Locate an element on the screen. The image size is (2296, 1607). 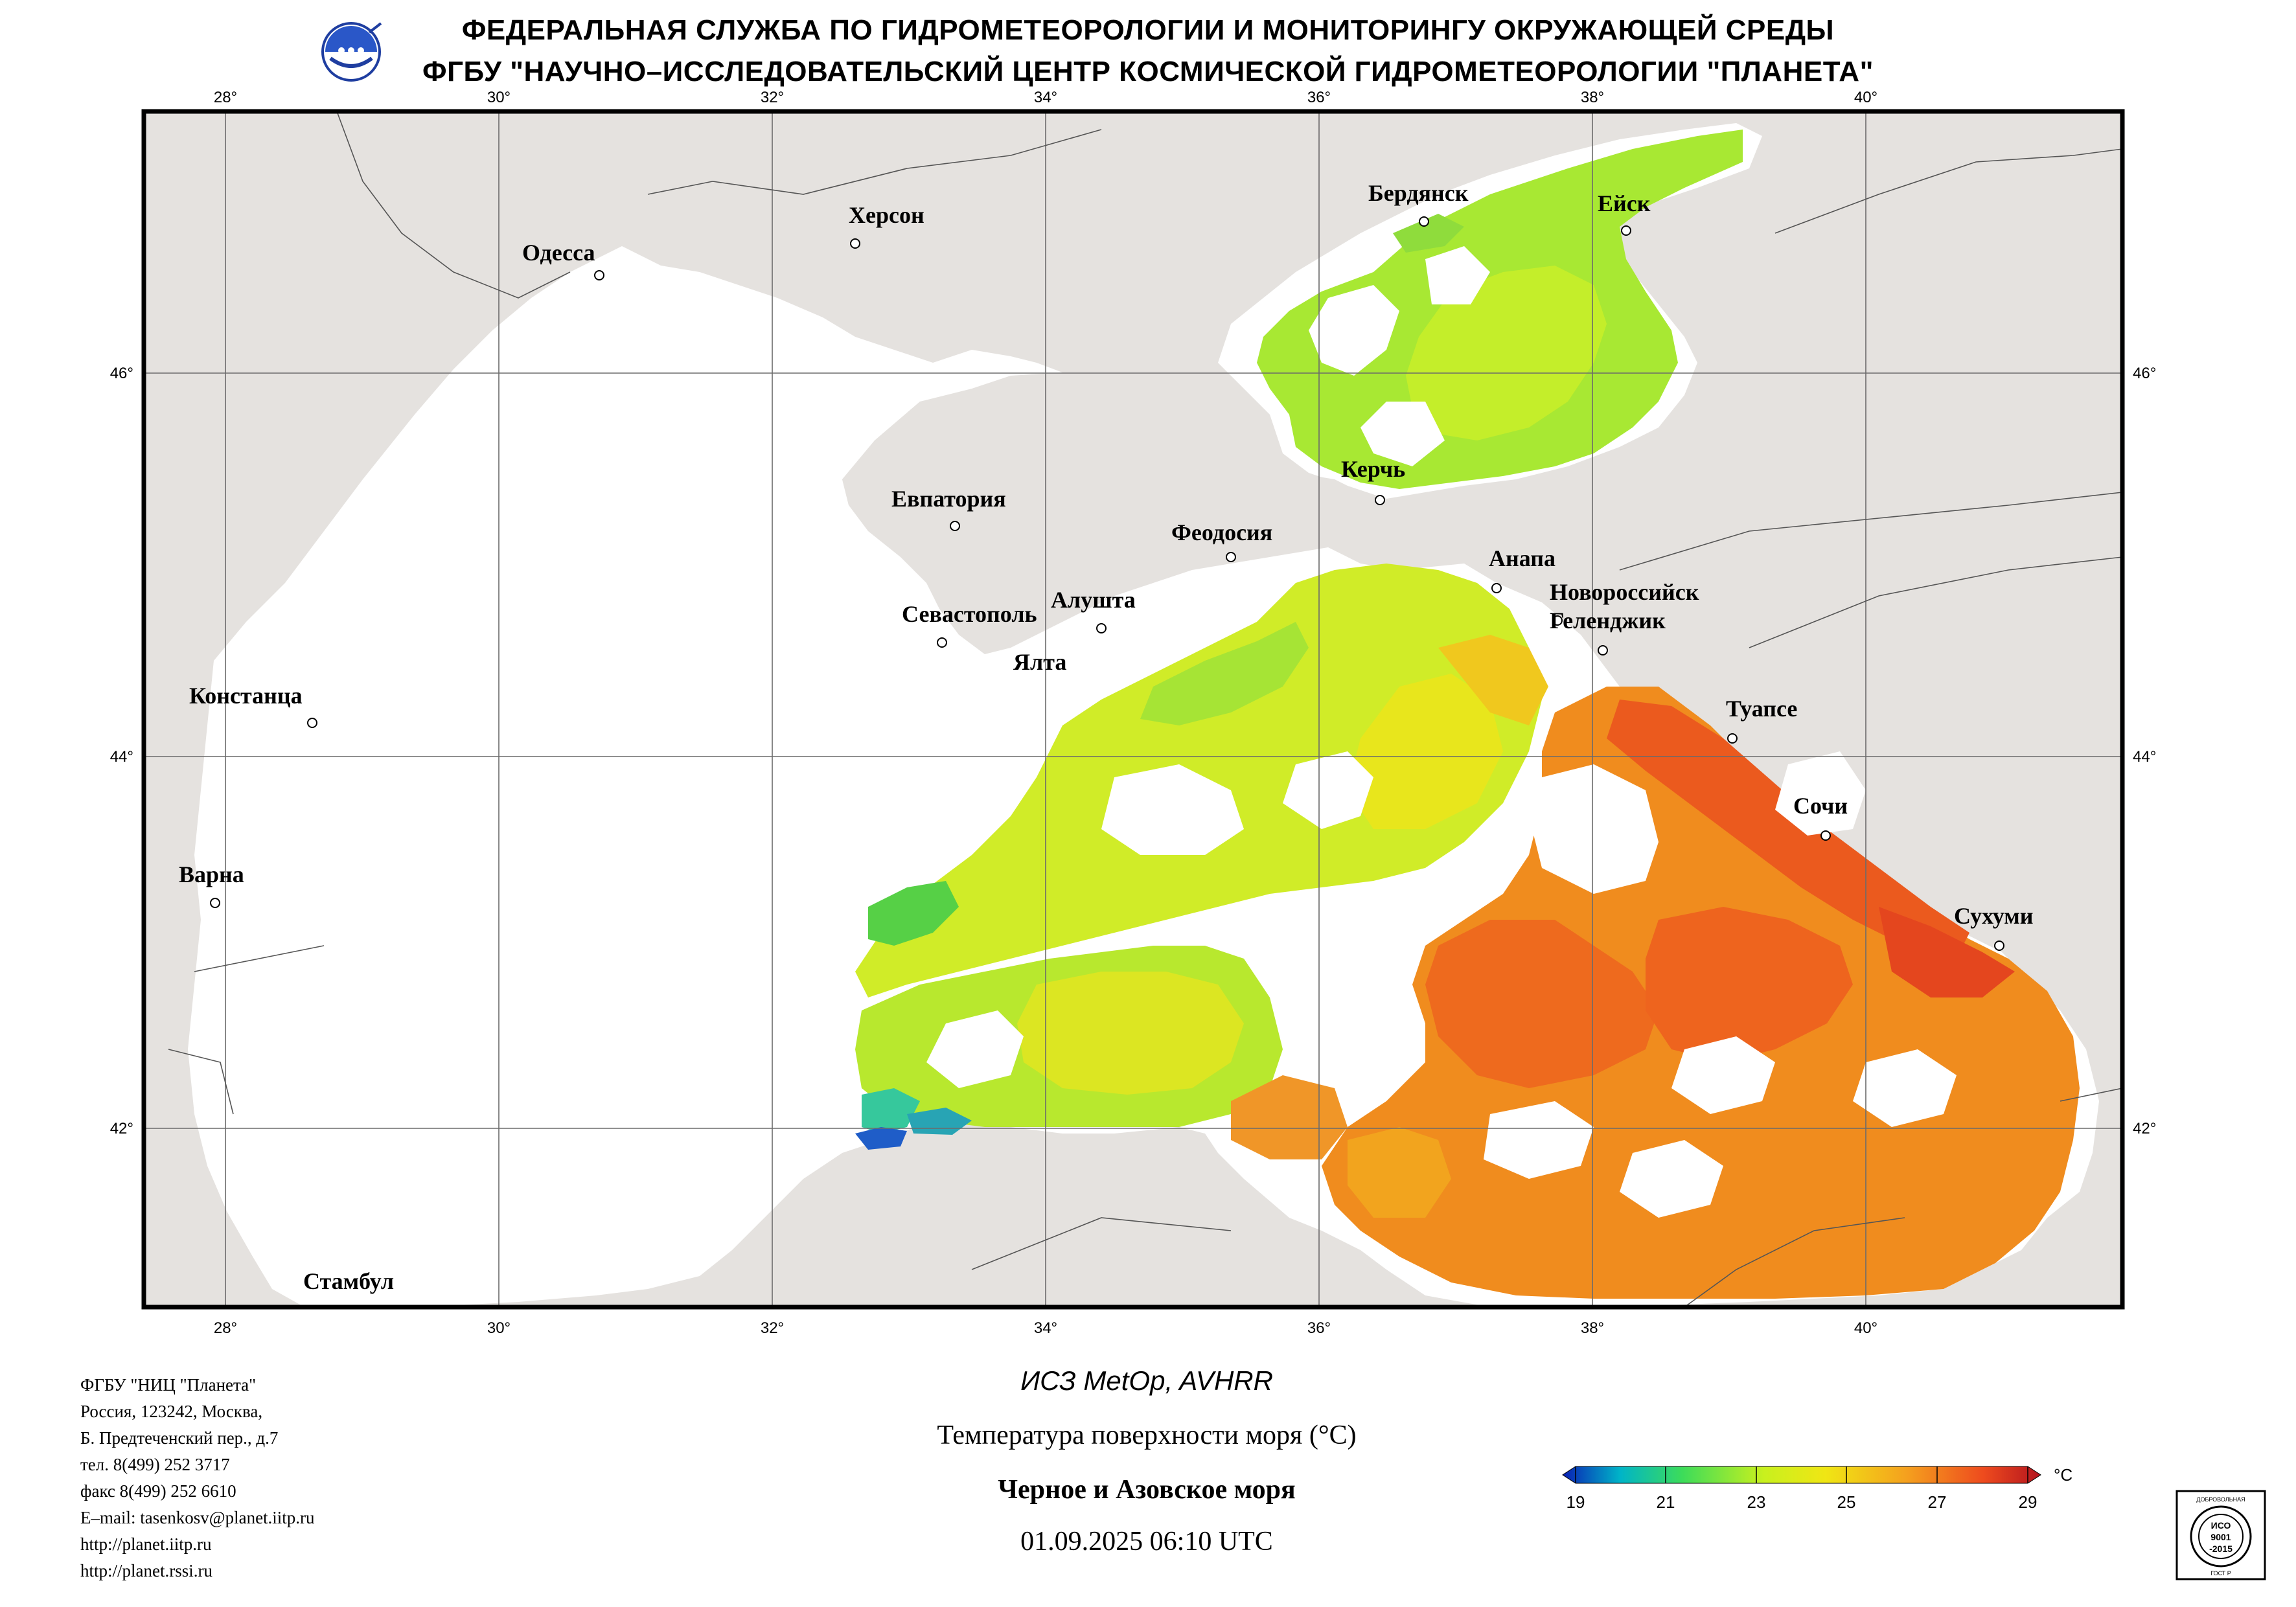
lon-label-top: 28° is located at coordinates (225, 97).